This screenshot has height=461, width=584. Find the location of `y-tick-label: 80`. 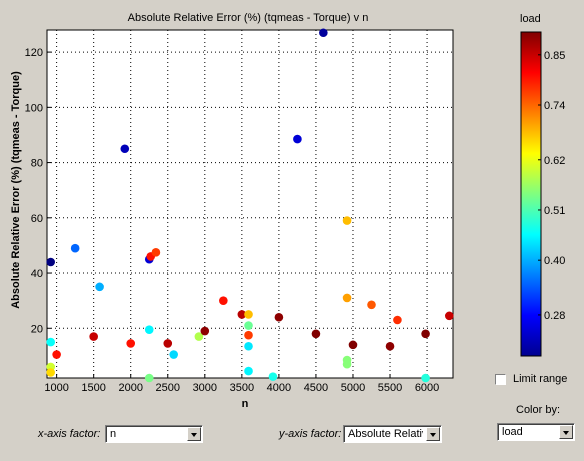

y-tick-label: 80 is located at coordinates (37, 164).